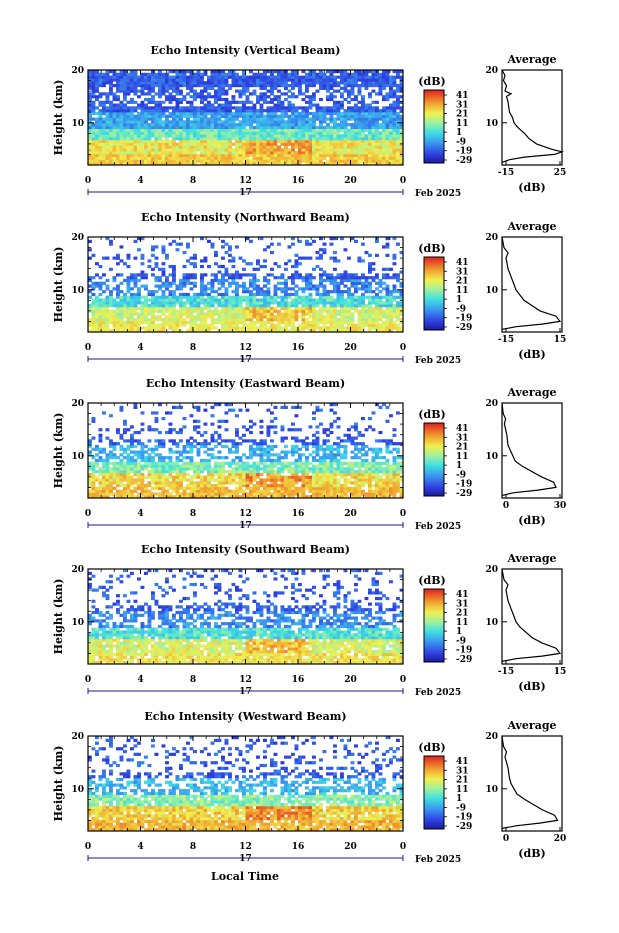 The image size is (619, 933). I want to click on day-label: 17, so click(245, 193).